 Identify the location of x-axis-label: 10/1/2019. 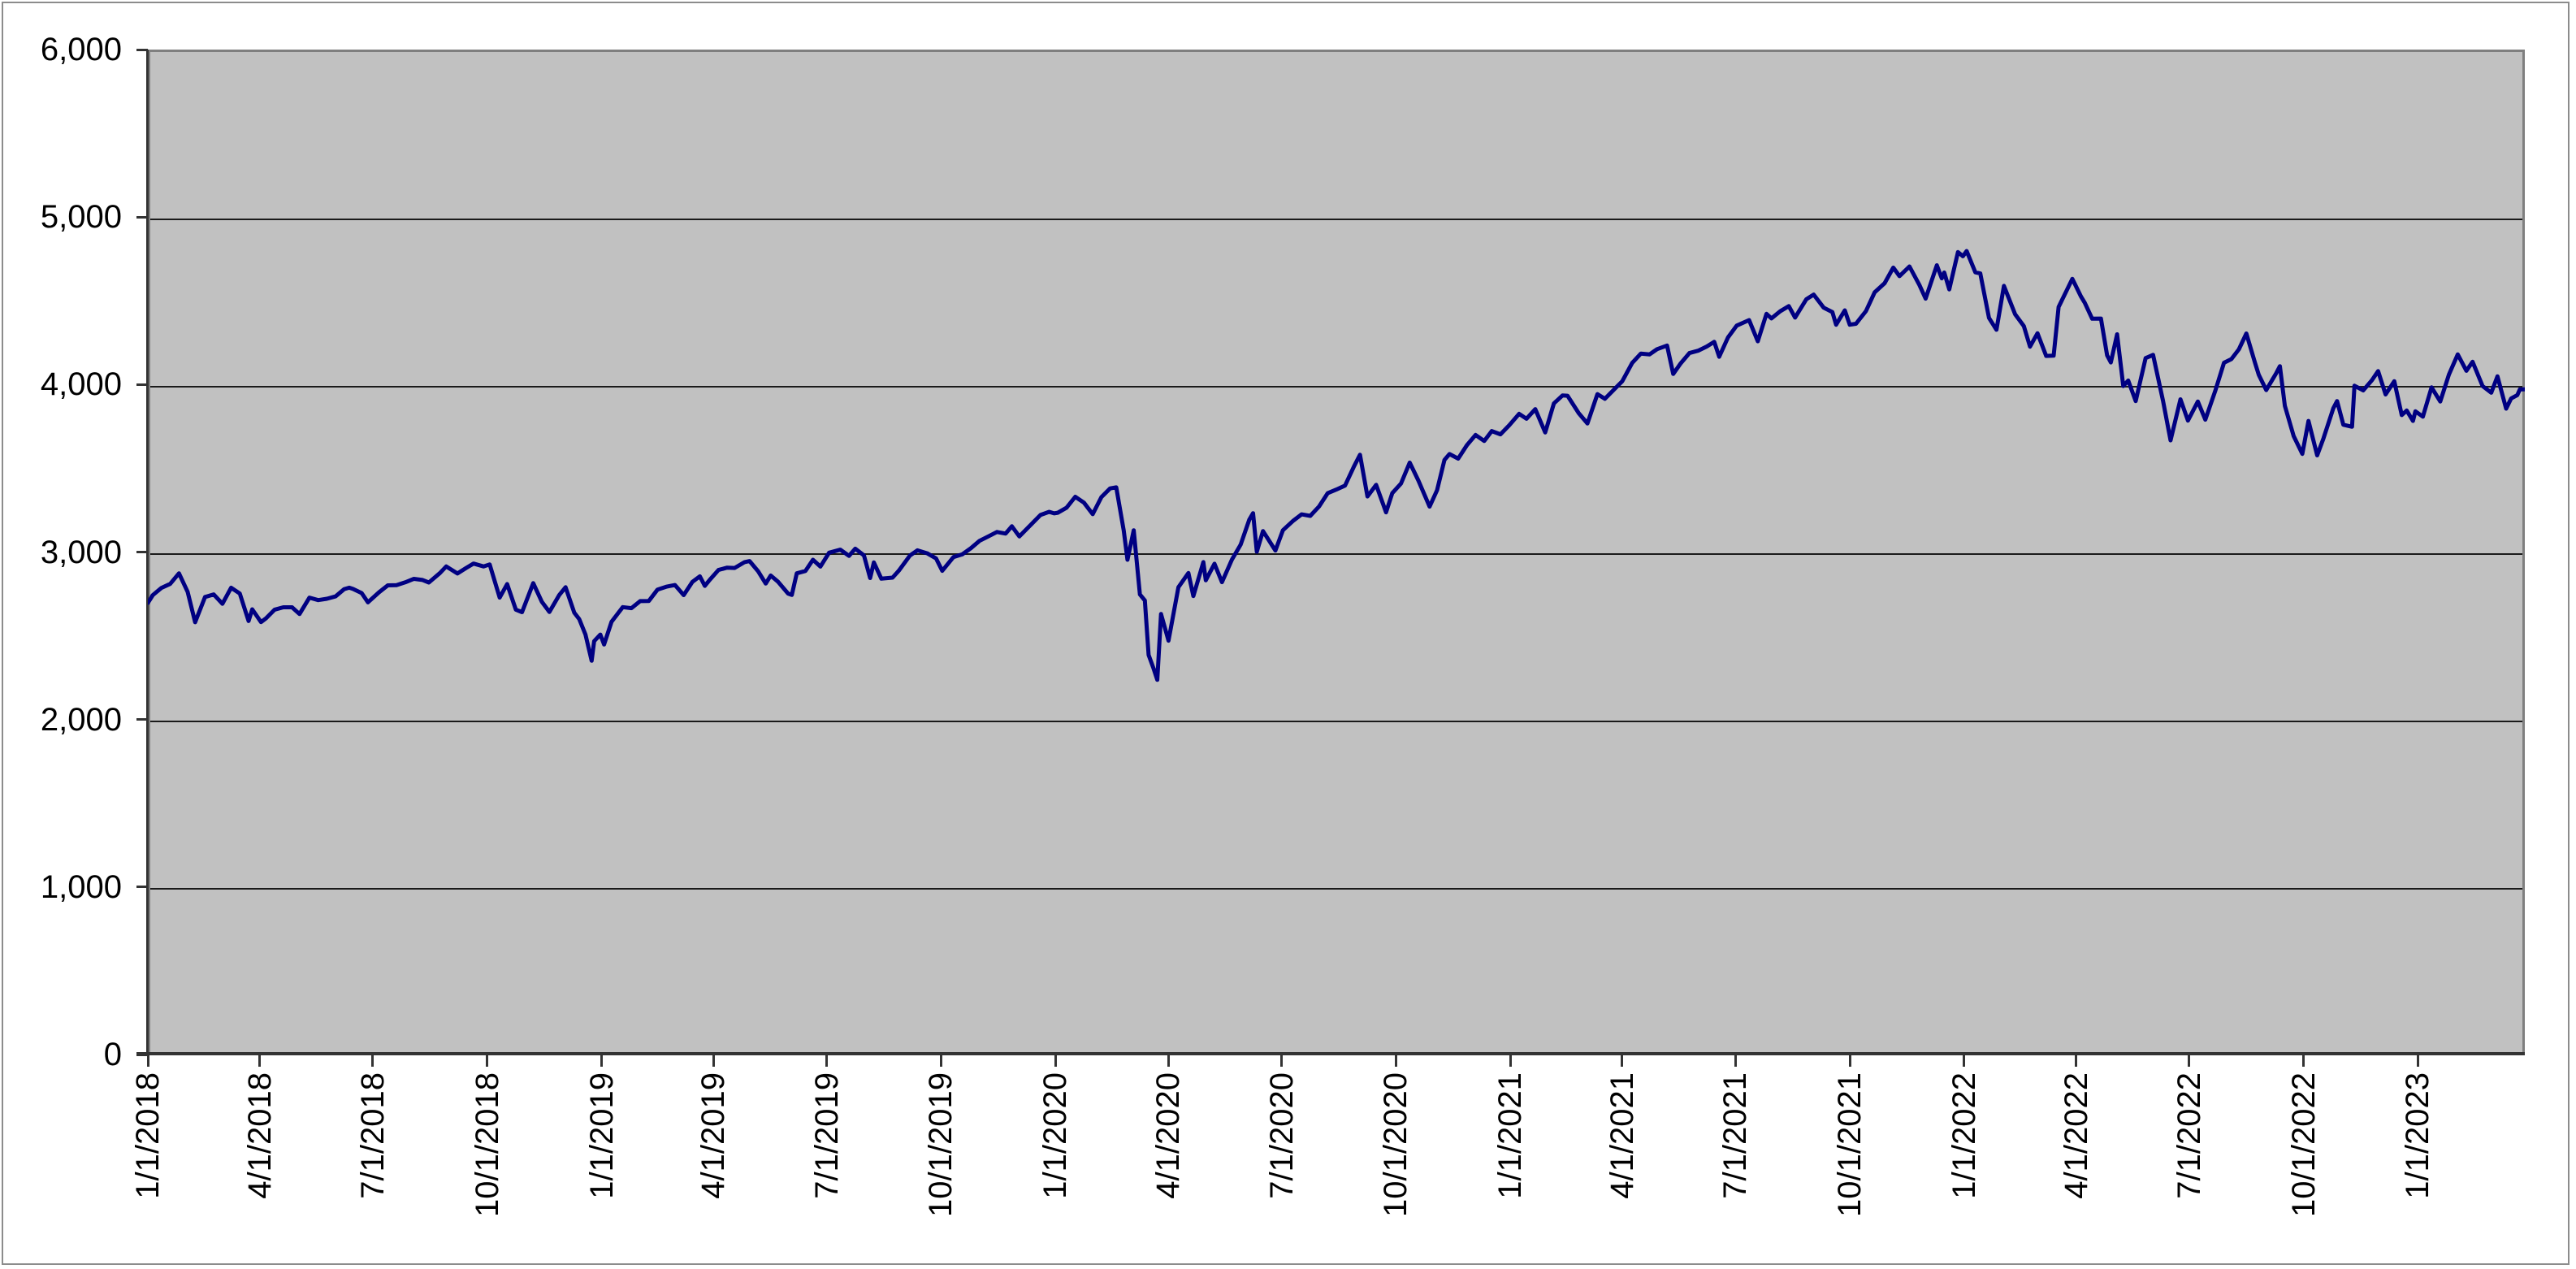
(941, 1144).